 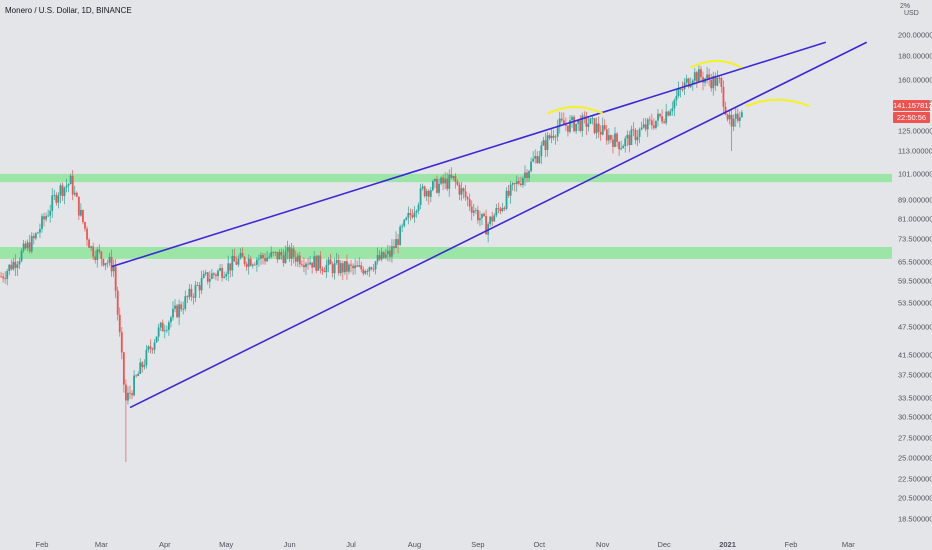 What do you see at coordinates (915, 219) in the screenshot?
I see `price-tick-label: 81.000000` at bounding box center [915, 219].